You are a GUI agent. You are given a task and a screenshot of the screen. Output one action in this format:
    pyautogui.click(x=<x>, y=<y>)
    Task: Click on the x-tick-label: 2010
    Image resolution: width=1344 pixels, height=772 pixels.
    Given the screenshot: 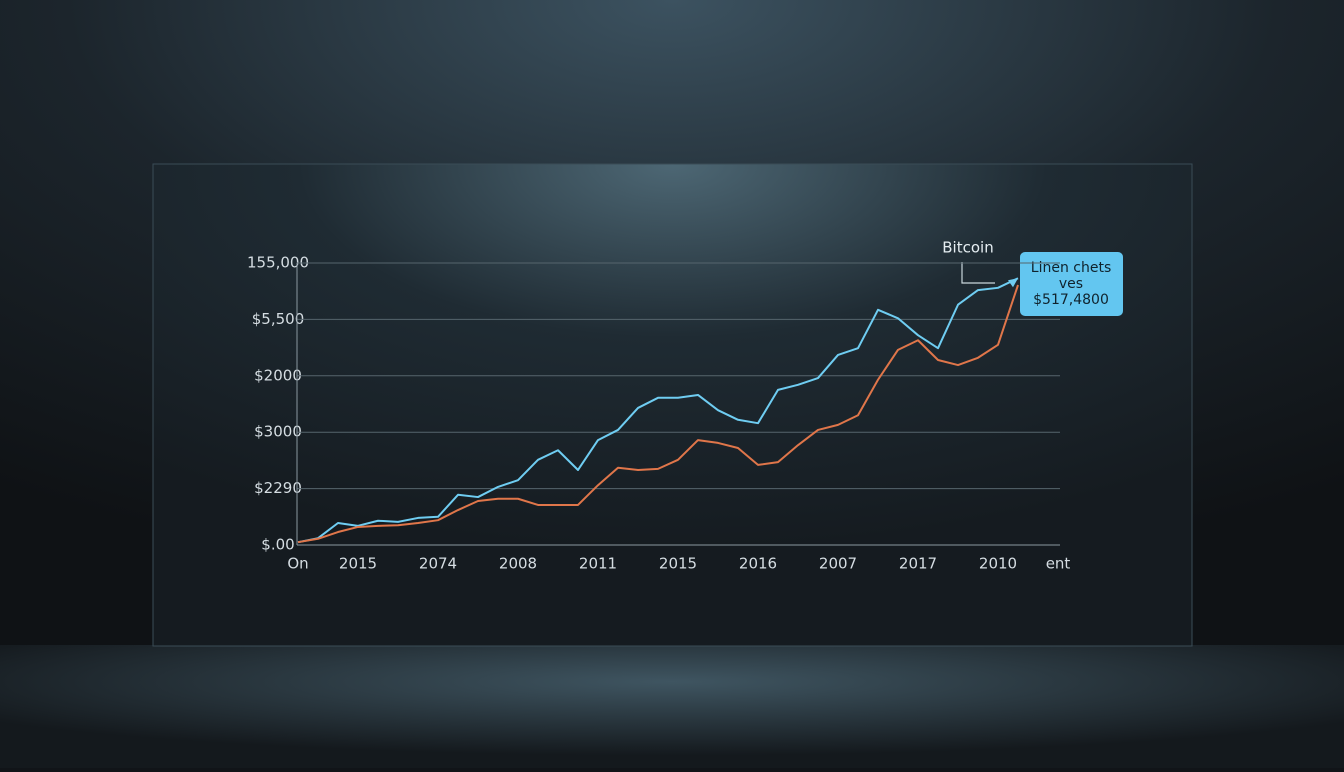 What is the action you would take?
    pyautogui.click(x=998, y=564)
    